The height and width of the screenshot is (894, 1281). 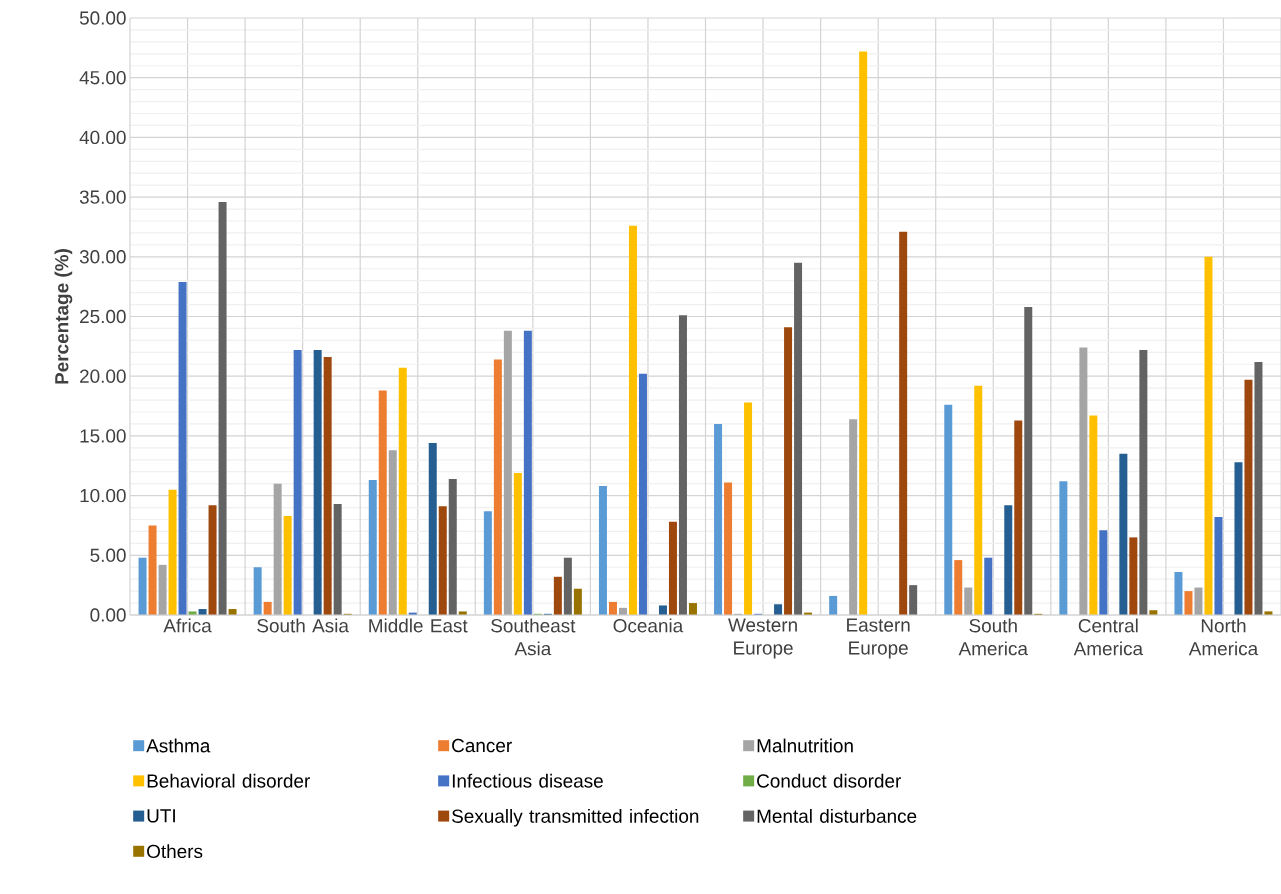 What do you see at coordinates (102, 257) in the screenshot?
I see `y-tick-label: 30.00` at bounding box center [102, 257].